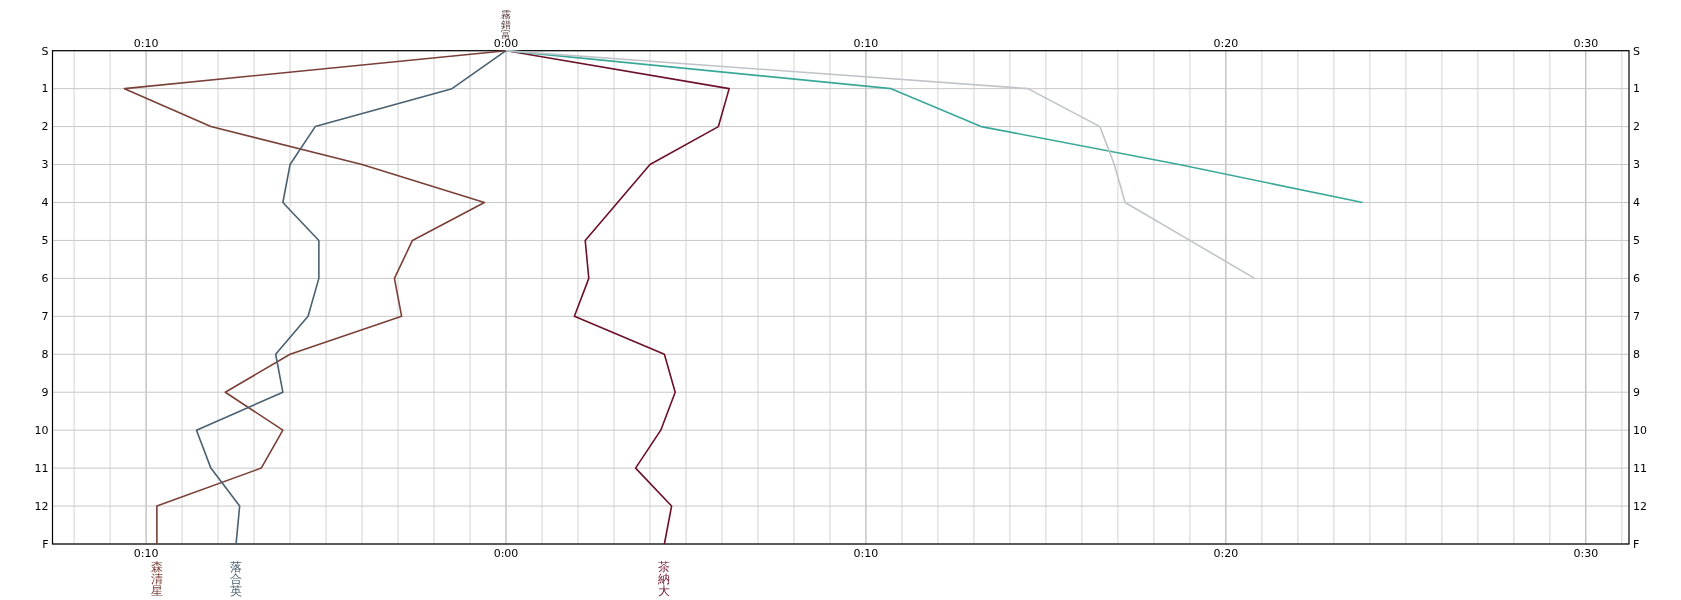 This screenshot has height=600, width=1681. I want to click on category-label: 3, so click(45, 165).